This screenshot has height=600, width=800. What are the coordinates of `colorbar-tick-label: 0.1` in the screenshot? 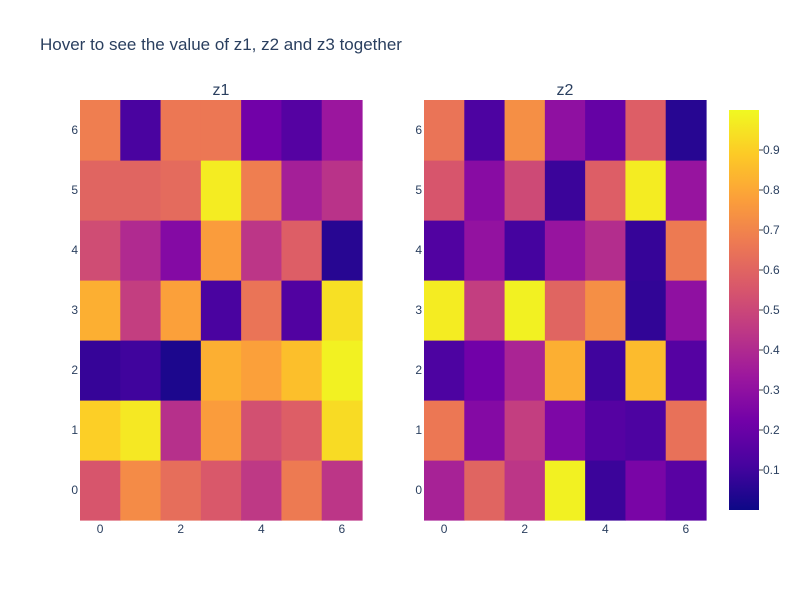 It's located at (771, 470).